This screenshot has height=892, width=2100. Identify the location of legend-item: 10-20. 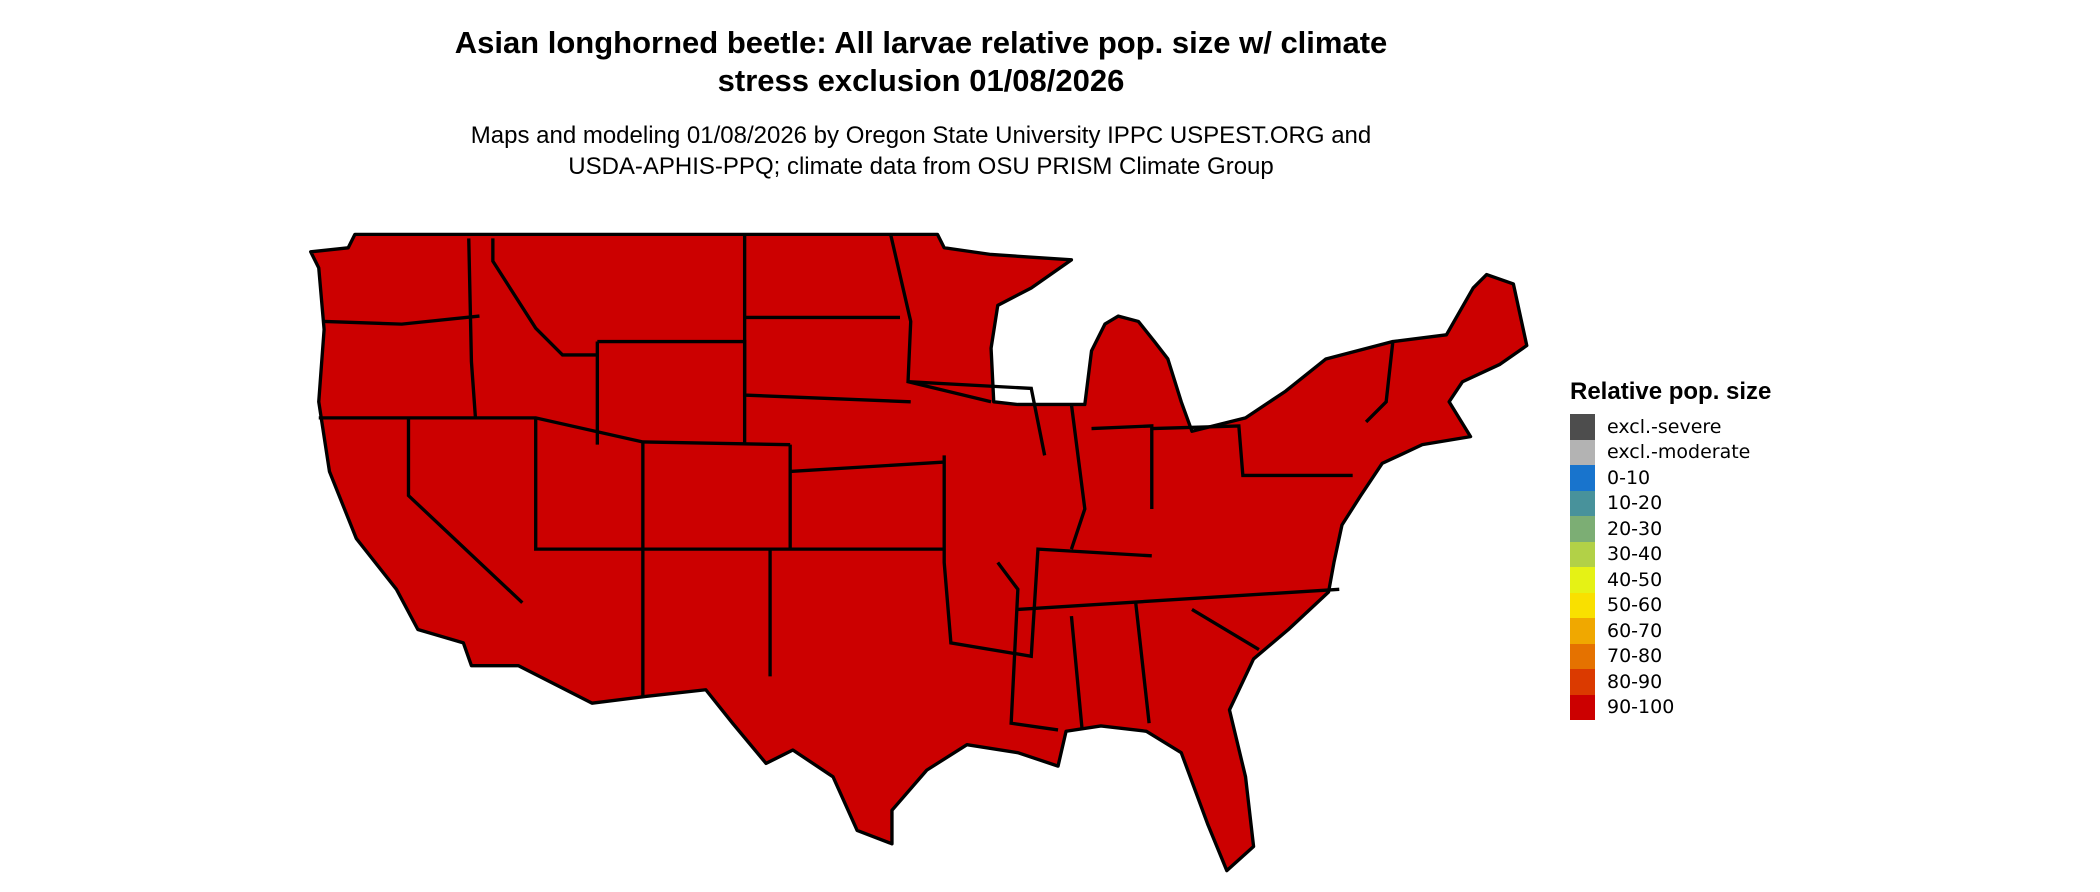
(1670, 503).